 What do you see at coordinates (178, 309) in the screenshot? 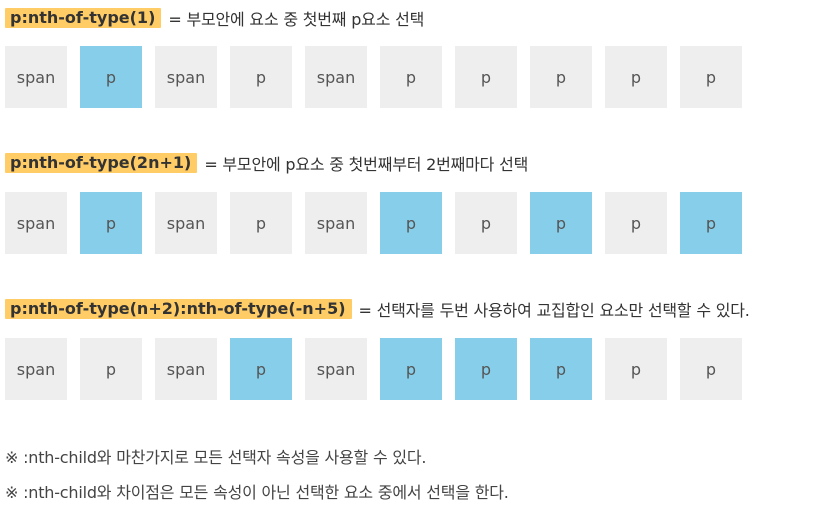
I see `selector-code: p:nth-of-type(n+2):nth-of-type(-n+5)` at bounding box center [178, 309].